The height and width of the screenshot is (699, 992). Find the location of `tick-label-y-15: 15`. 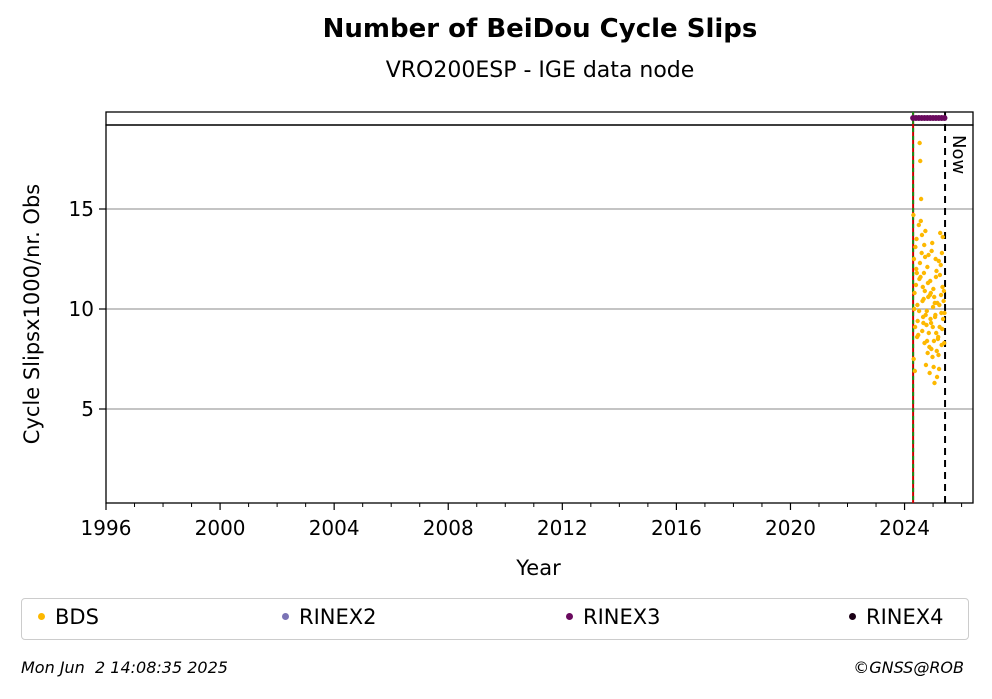

tick-label-y-15: 15 is located at coordinates (81, 209).